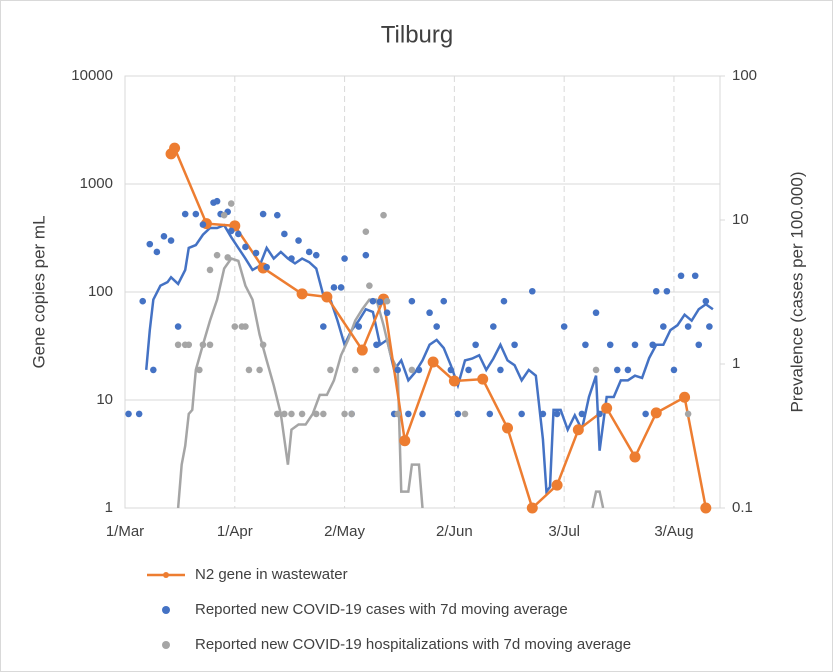 This screenshot has width=833, height=672. Describe the element at coordinates (100, 291) in the screenshot. I see `y-tick-label: 100` at that location.